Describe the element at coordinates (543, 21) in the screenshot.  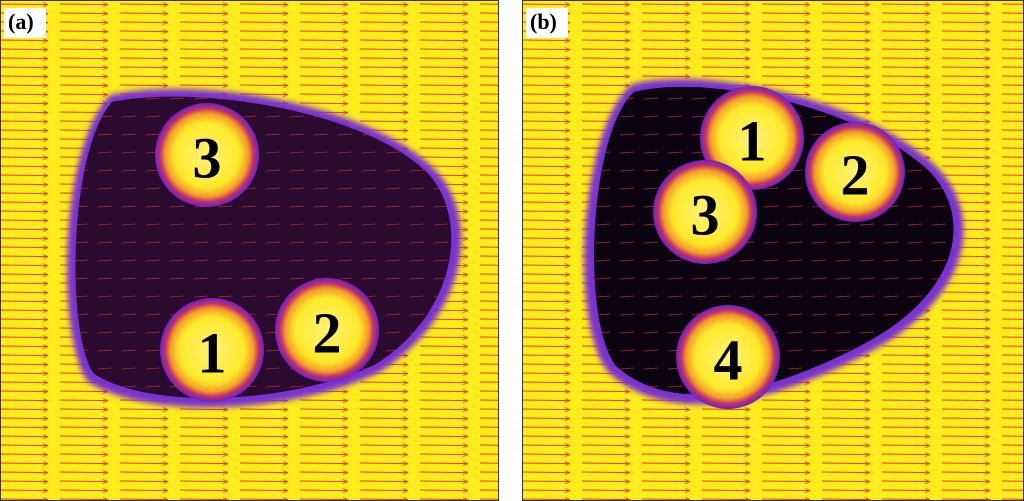
I see `panel-label: (b)` at that location.